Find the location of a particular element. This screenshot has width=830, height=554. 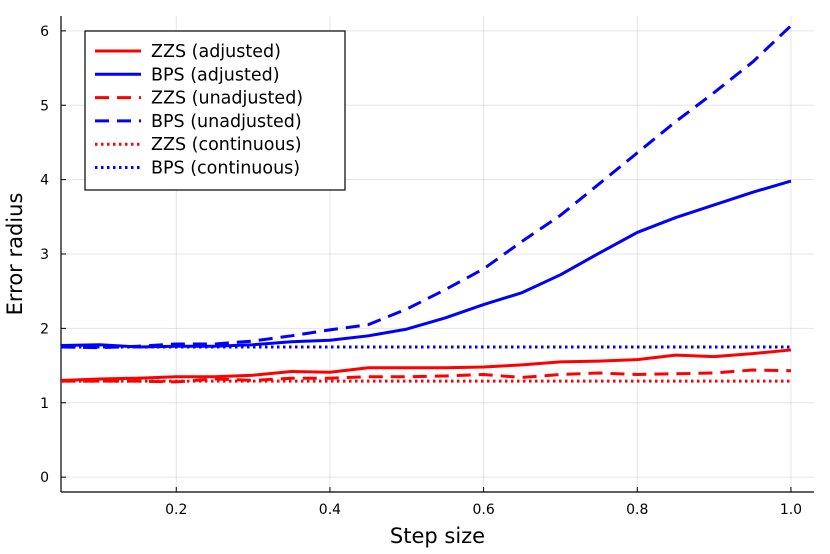

y-tick-label: 0 is located at coordinates (44, 478).